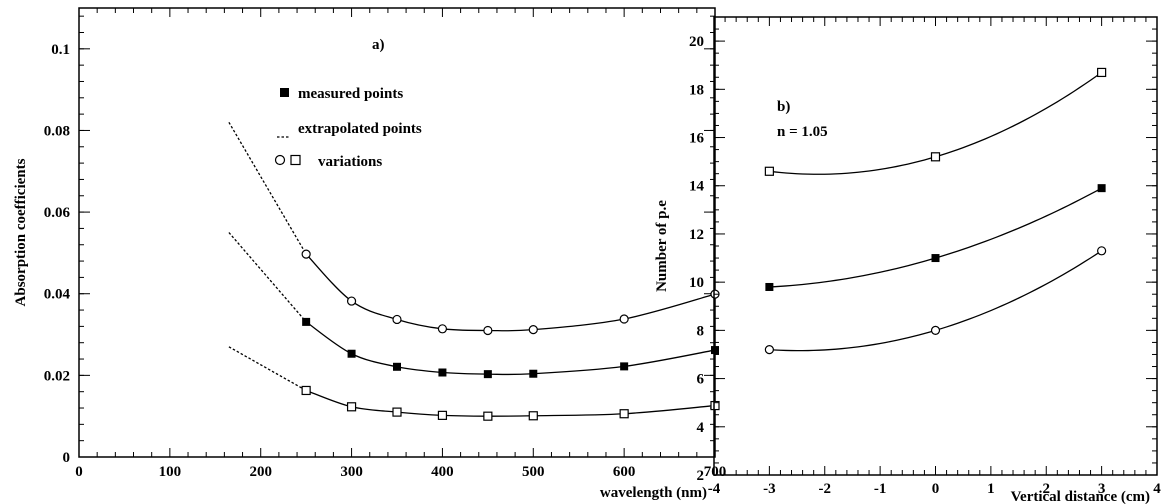 The width and height of the screenshot is (1162, 504). What do you see at coordinates (260, 472) in the screenshot?
I see `x-tick-label-a: 200` at bounding box center [260, 472].